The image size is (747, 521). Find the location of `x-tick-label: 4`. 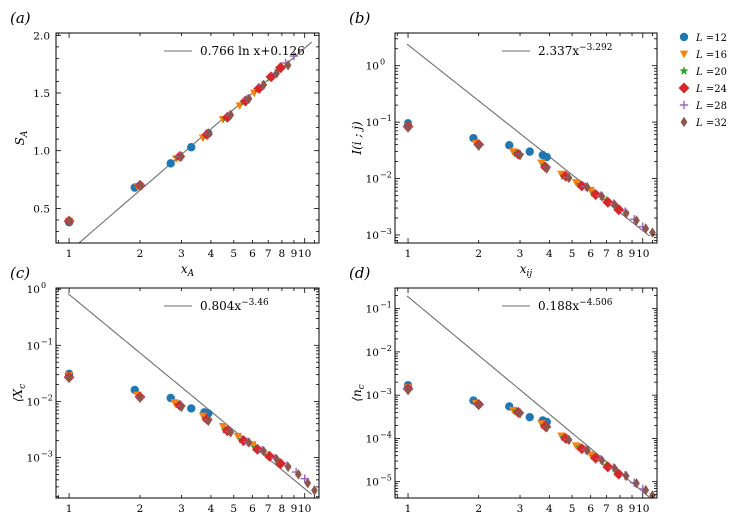

x-tick-label: 4 is located at coordinates (549, 254).